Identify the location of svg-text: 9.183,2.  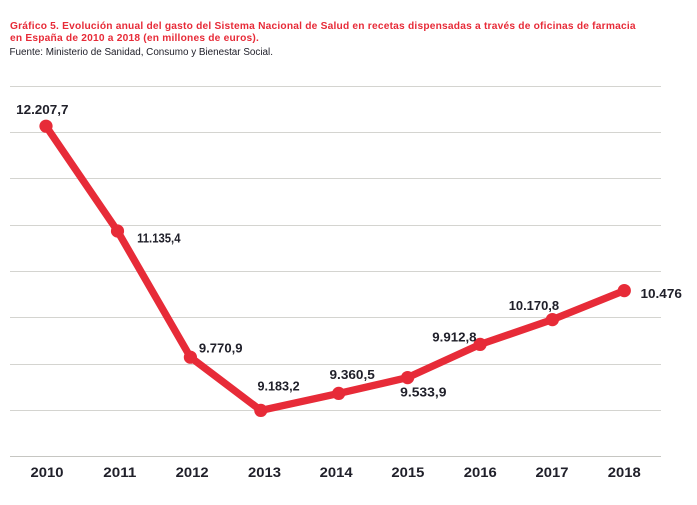
(279, 386).